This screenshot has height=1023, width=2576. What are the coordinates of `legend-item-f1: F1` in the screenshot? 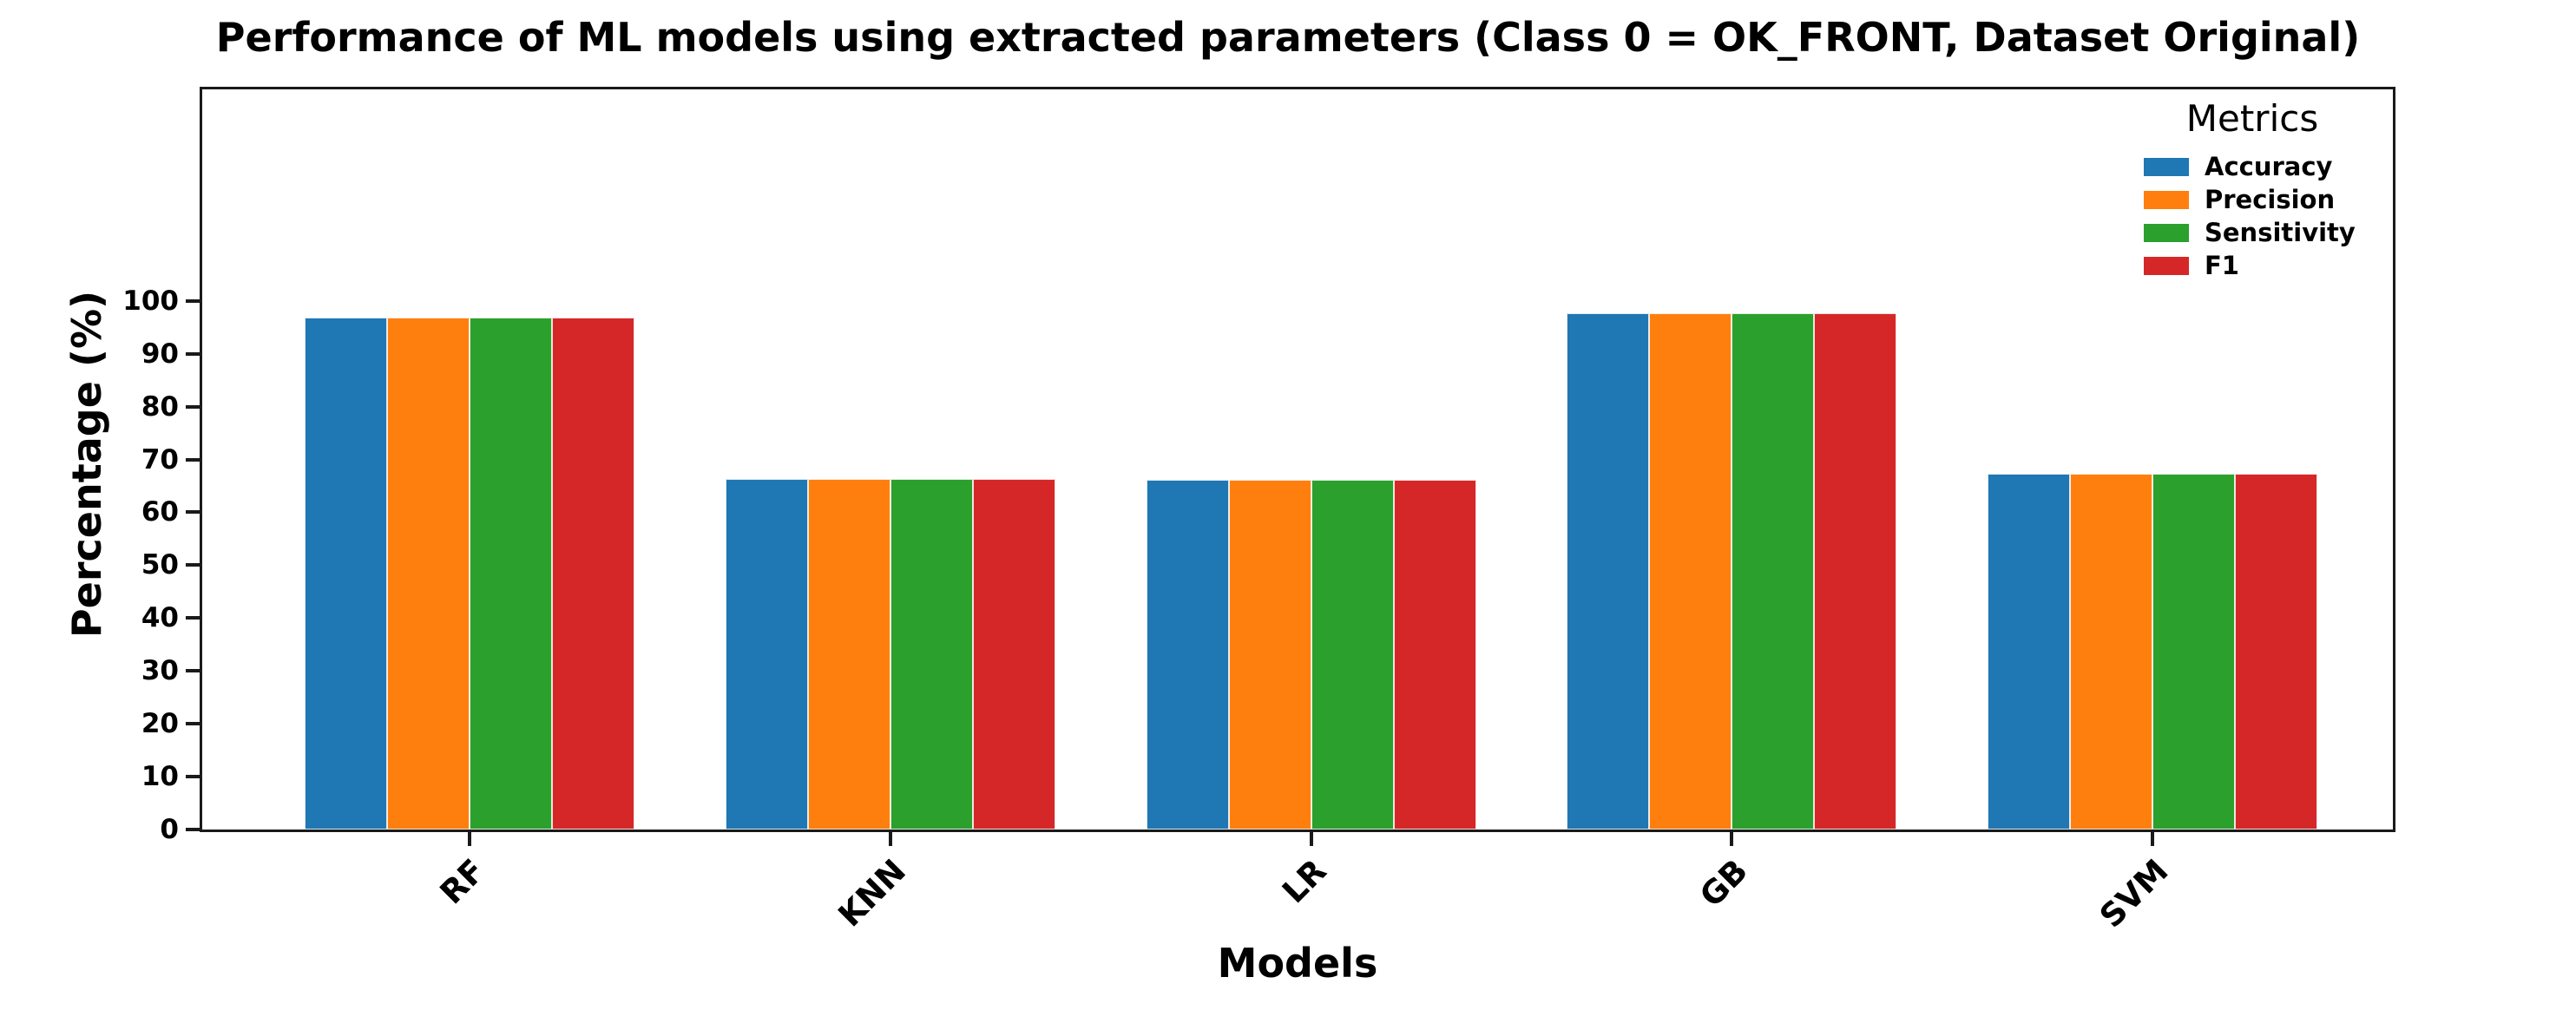 It's located at (2253, 265).